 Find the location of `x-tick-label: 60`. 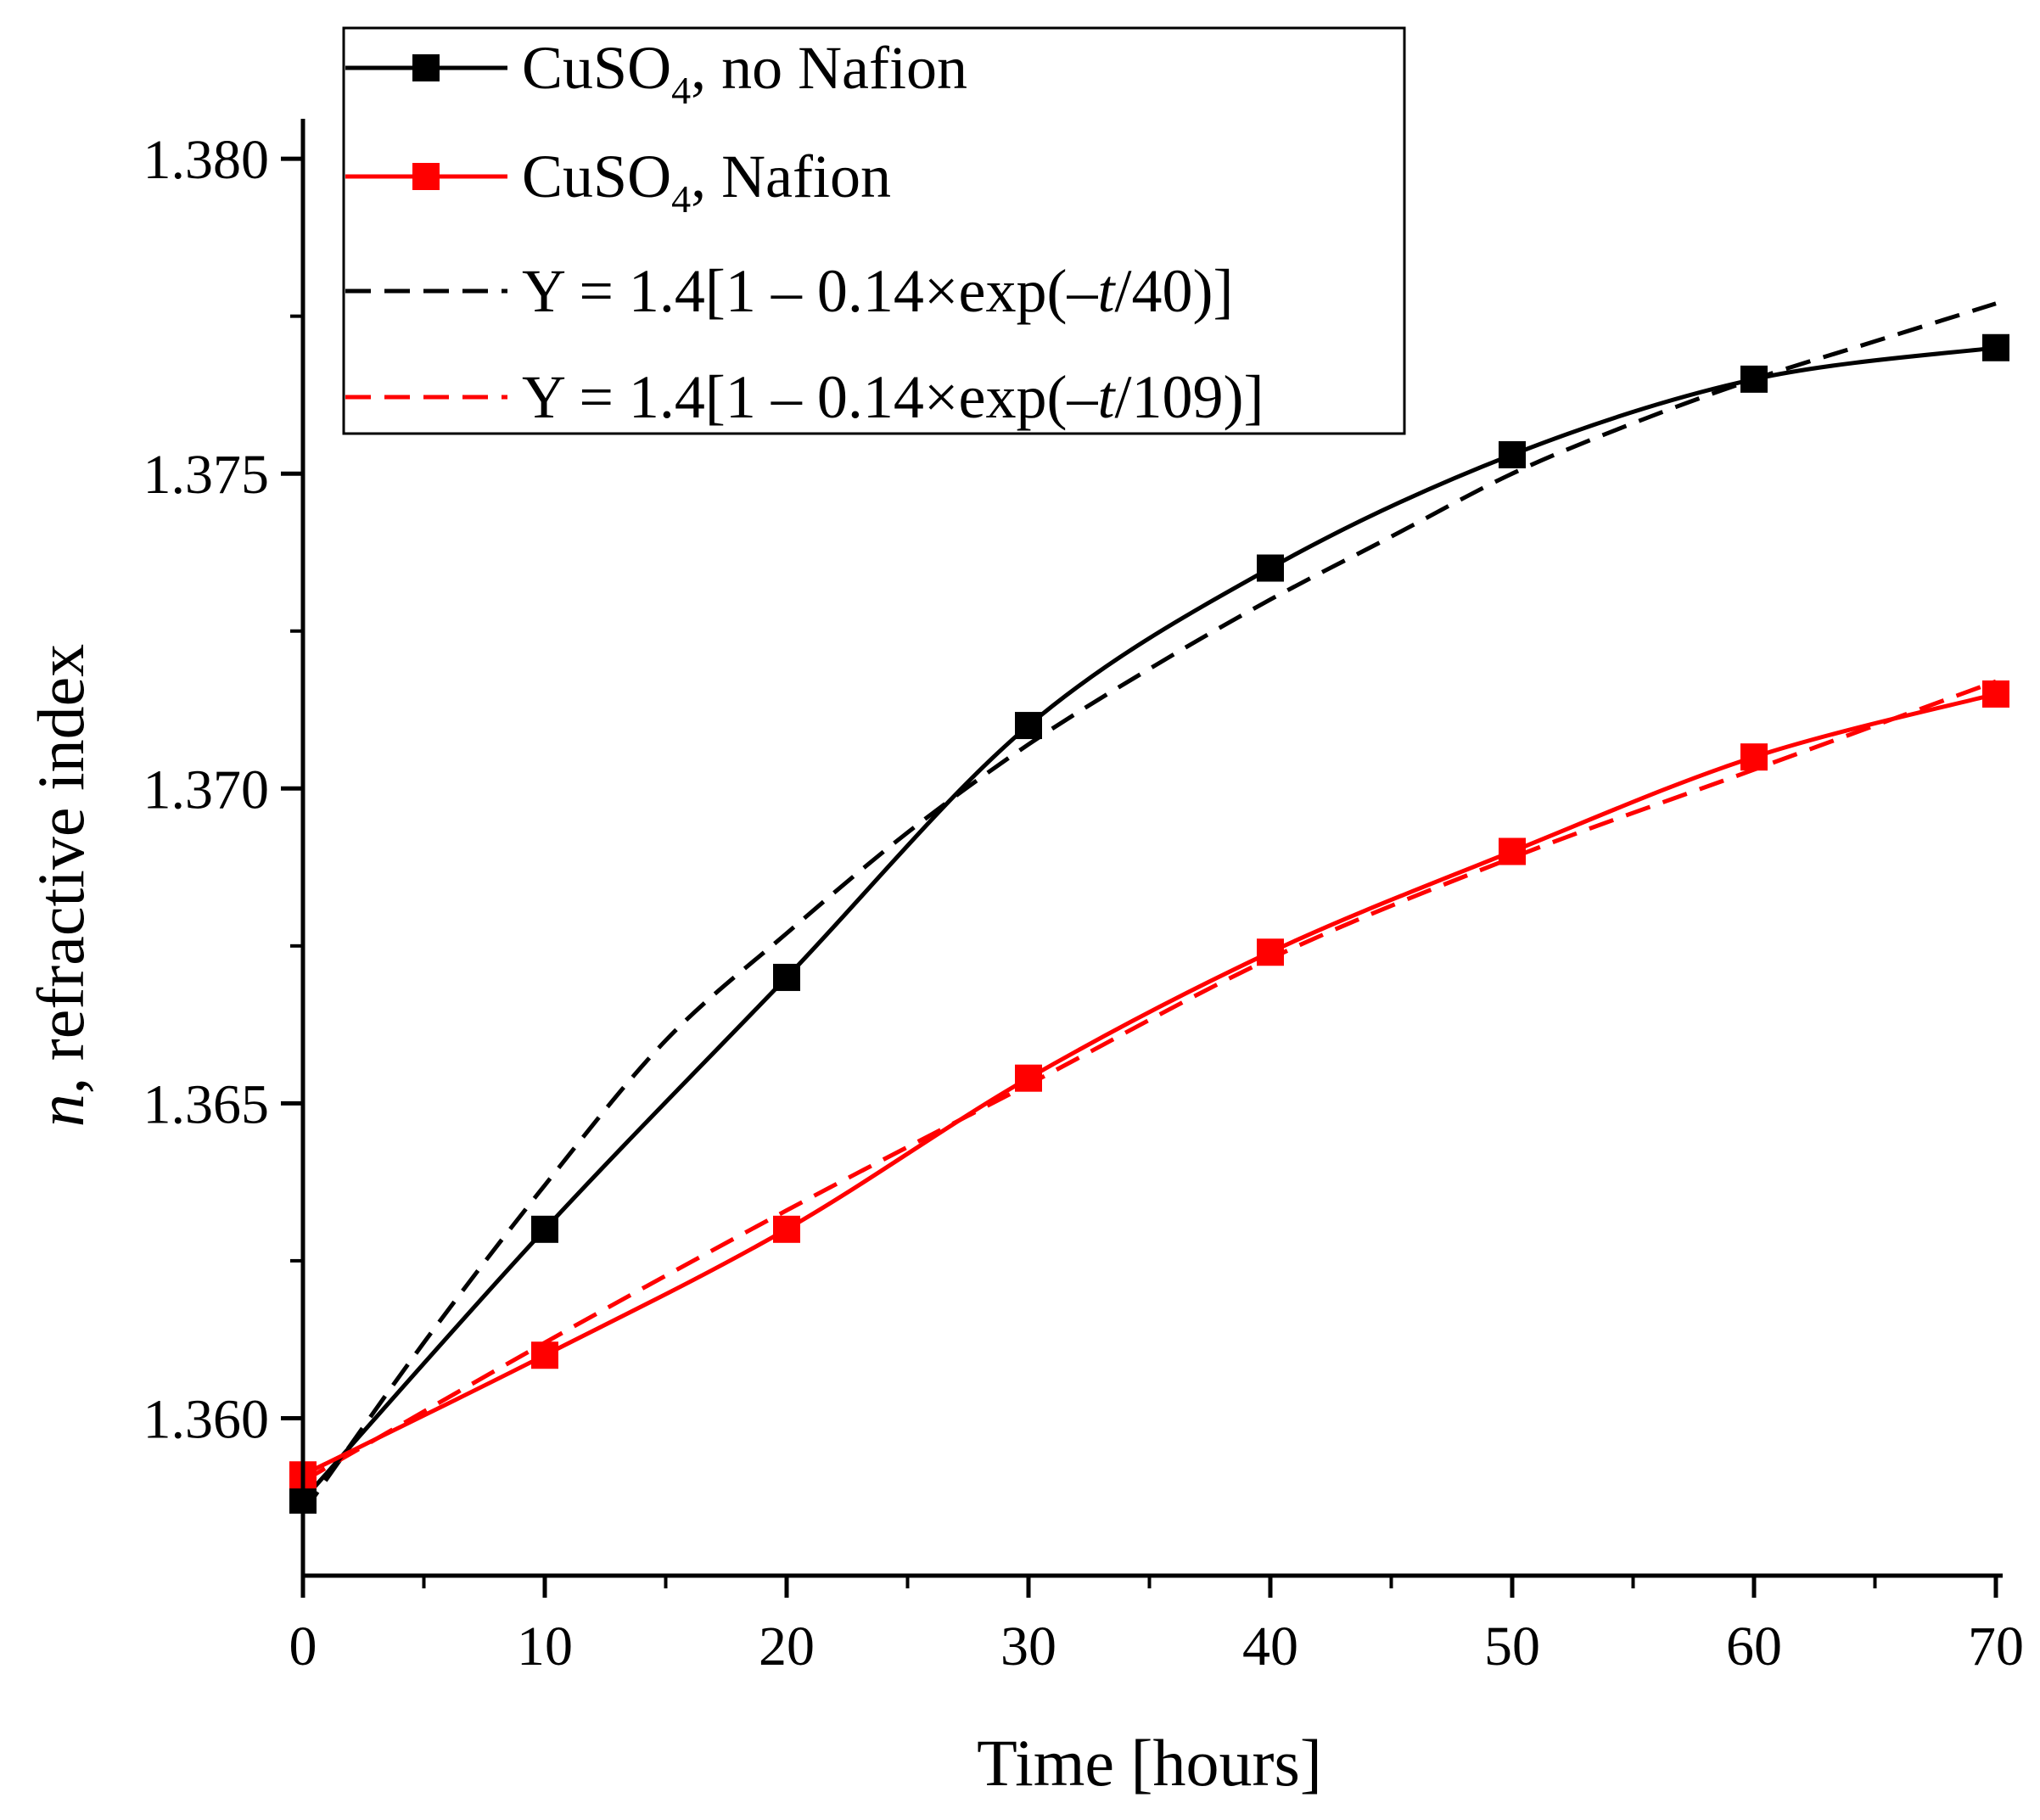

x-tick-label: 60 is located at coordinates (1754, 1646).